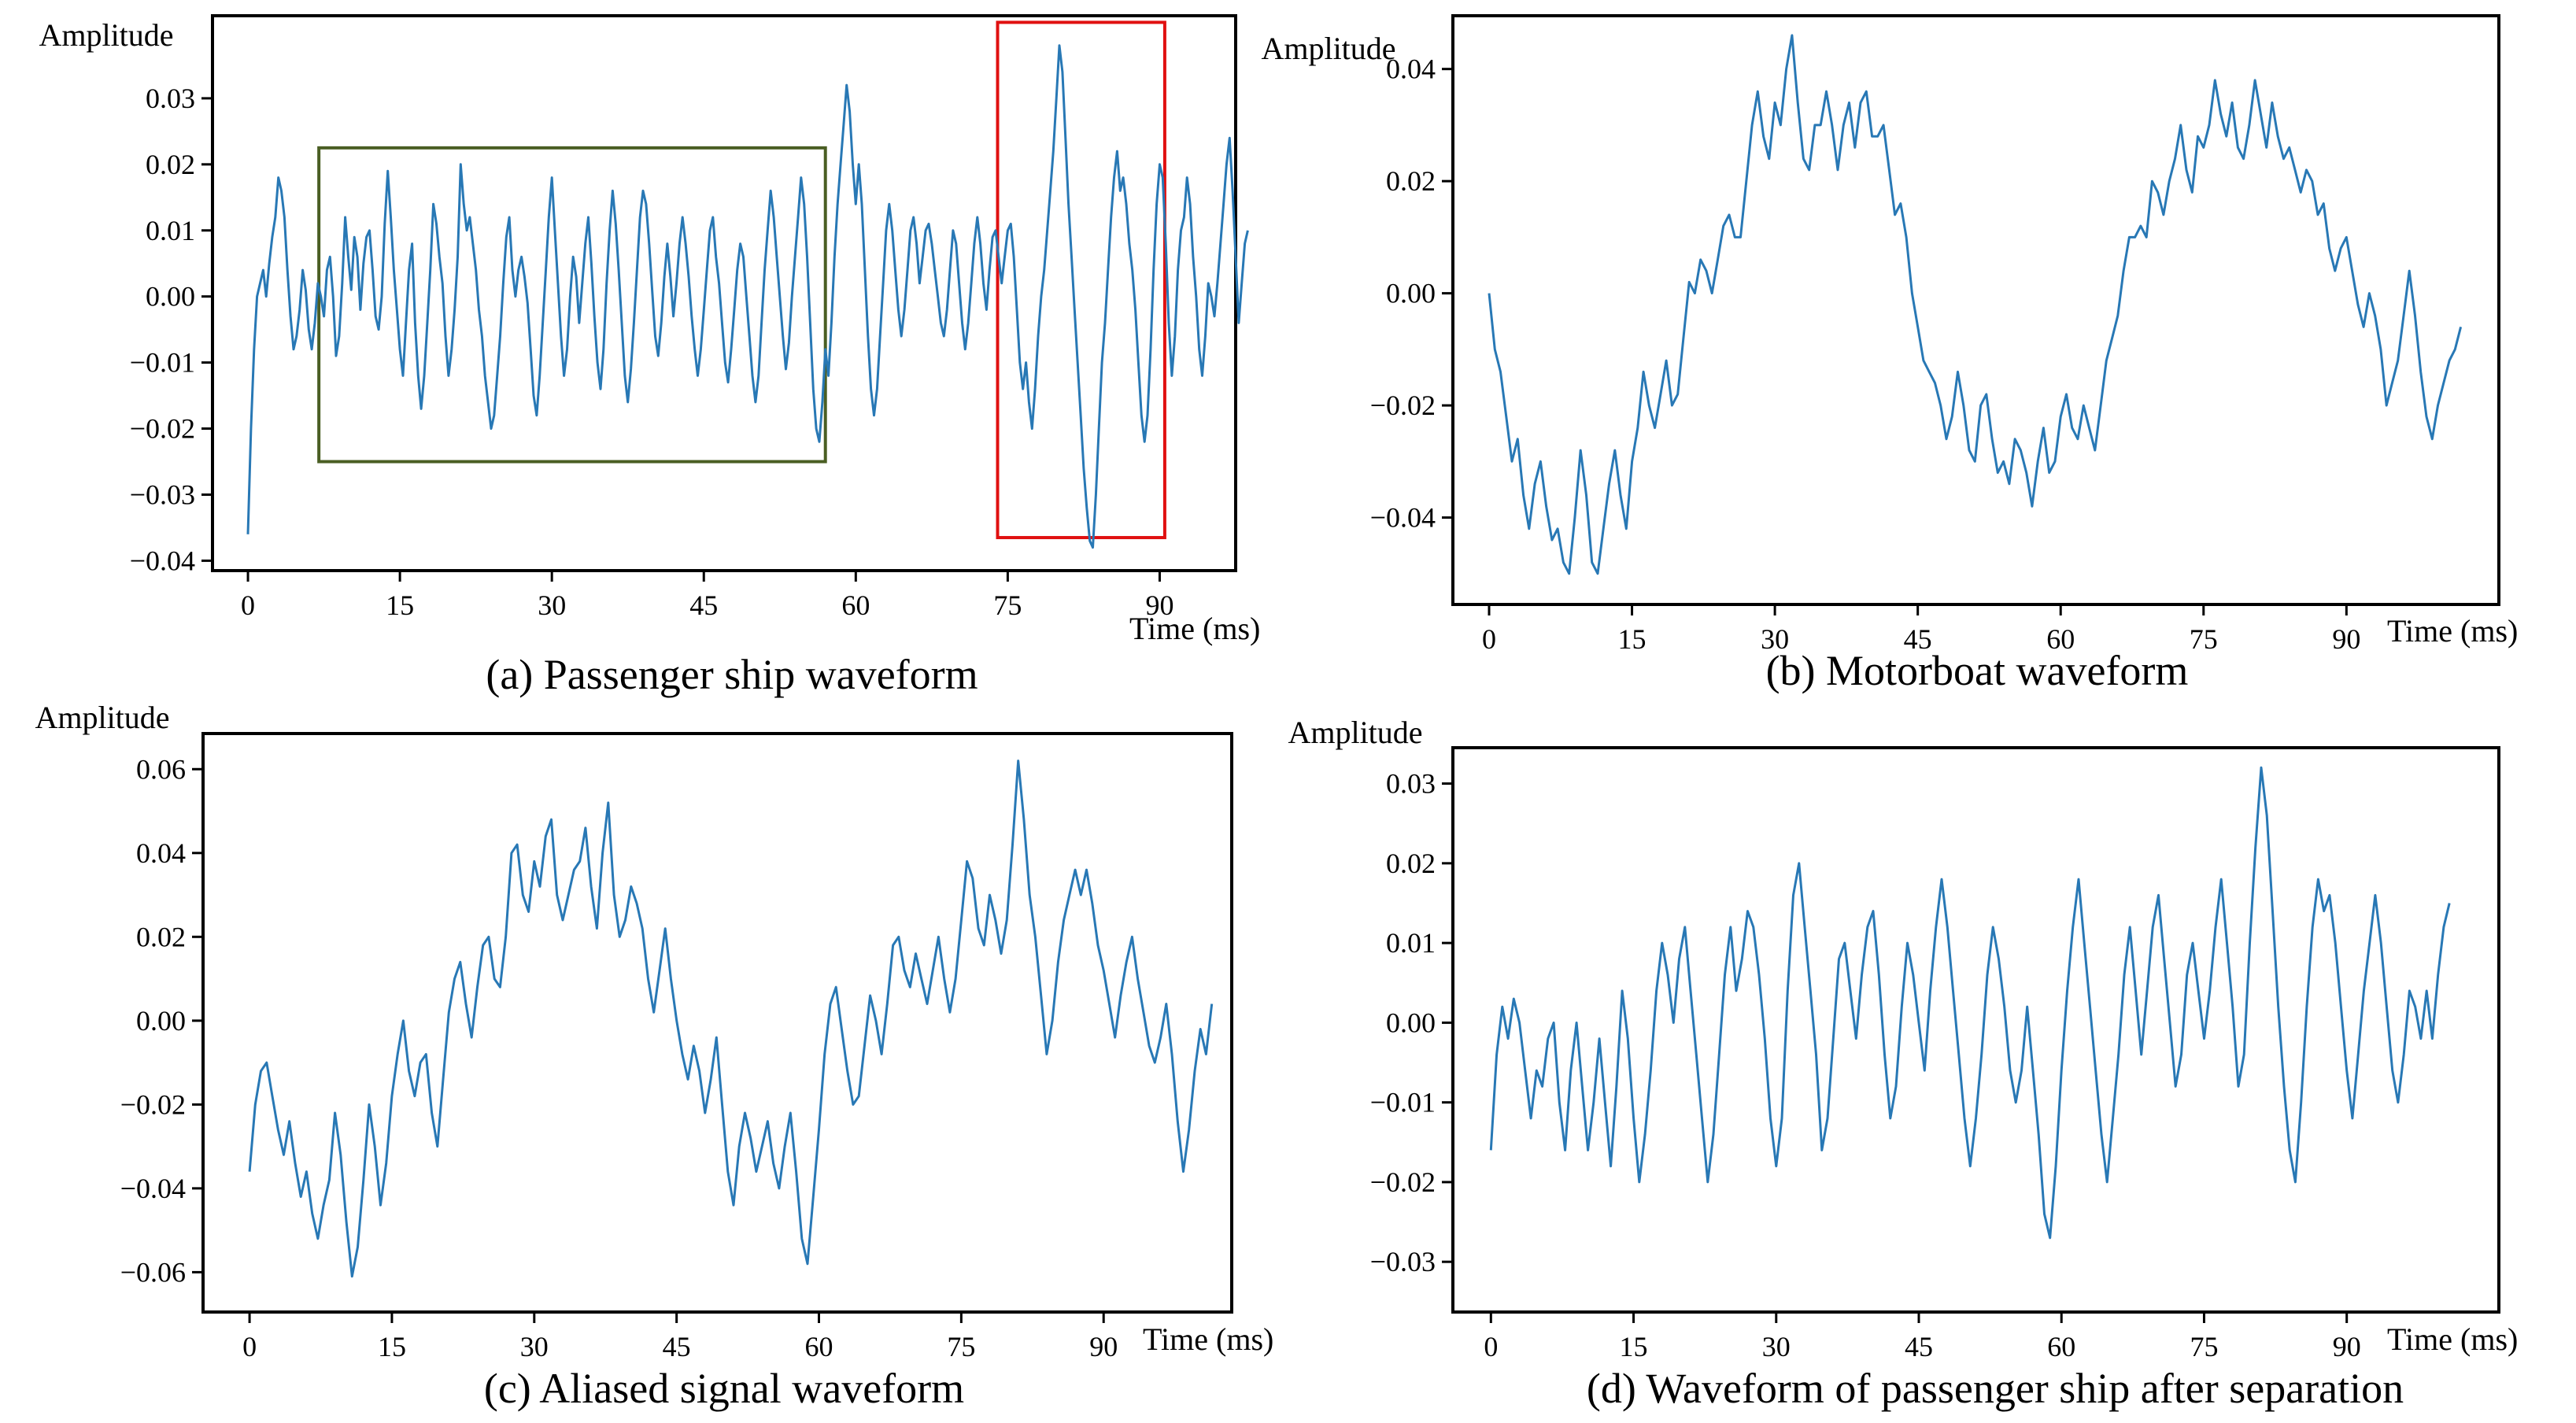  Describe the element at coordinates (161, 769) in the screenshot. I see `y-tick-label: 0.06` at that location.